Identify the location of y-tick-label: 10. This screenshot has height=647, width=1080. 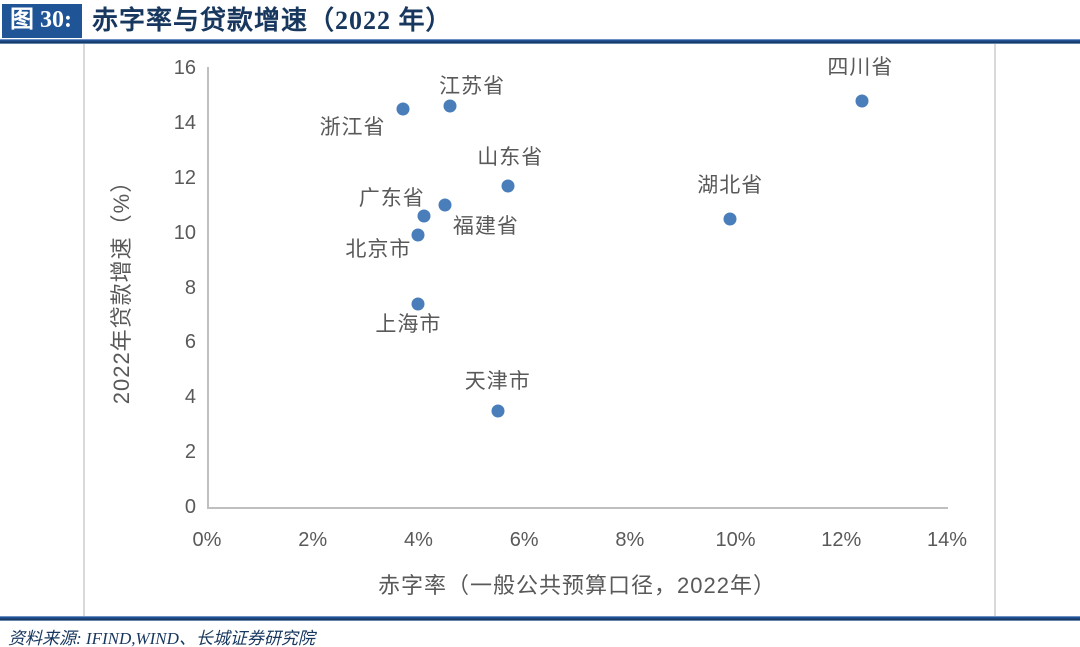
(184, 232).